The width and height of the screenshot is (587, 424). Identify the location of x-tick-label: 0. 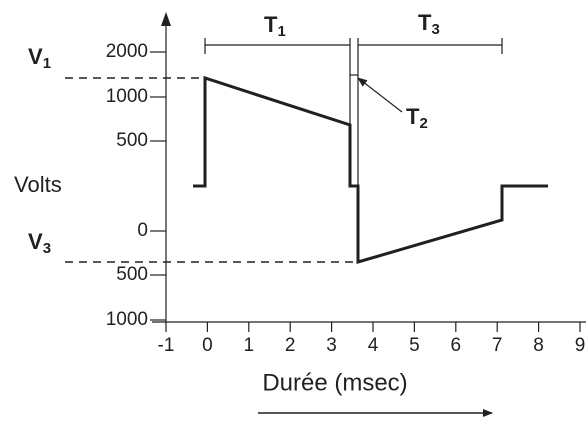
(207, 345).